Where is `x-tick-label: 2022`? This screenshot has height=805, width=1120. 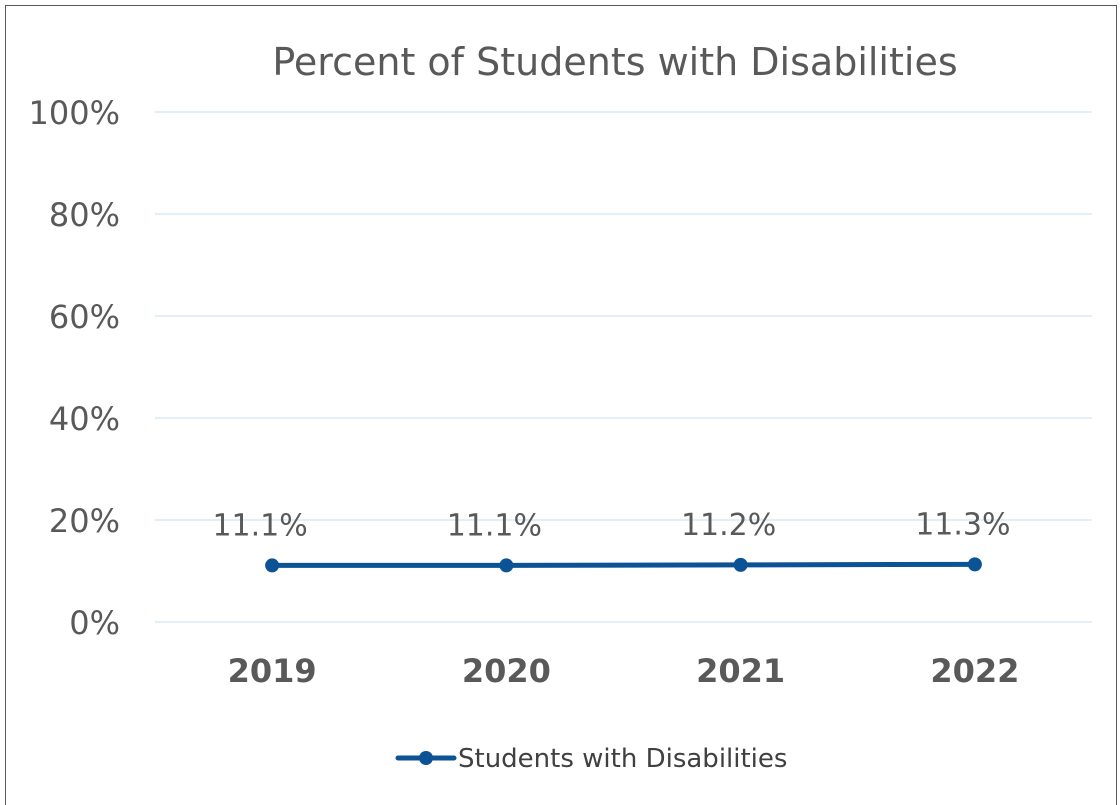
x-tick-label: 2022 is located at coordinates (974, 671).